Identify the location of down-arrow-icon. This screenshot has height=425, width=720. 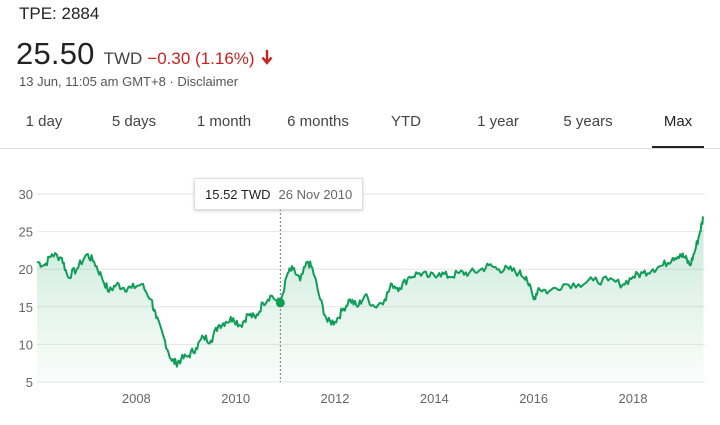
(267, 57).